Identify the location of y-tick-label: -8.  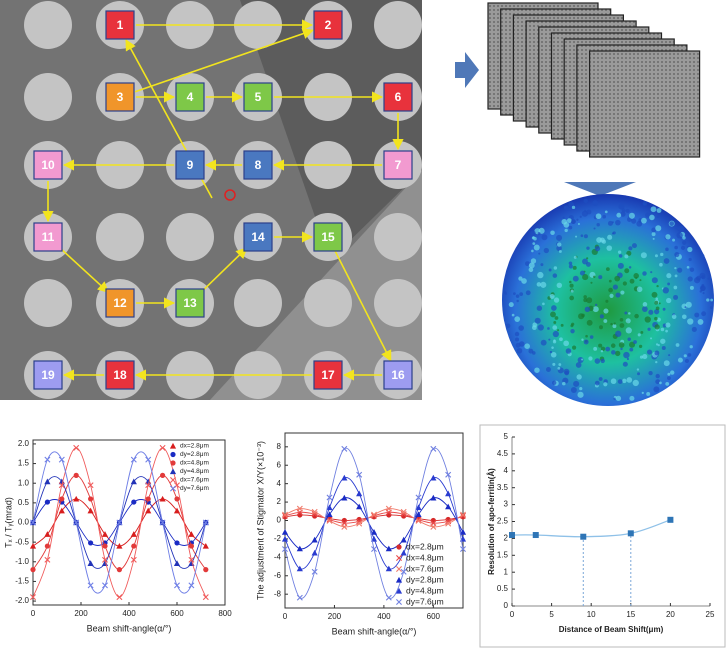
(278, 593).